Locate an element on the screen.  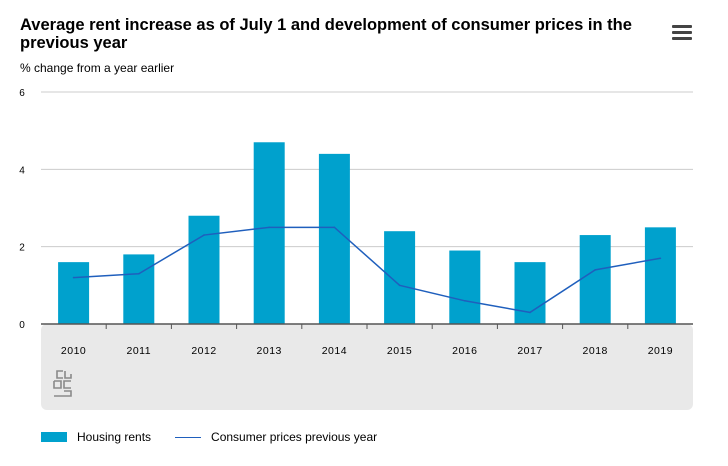
chart-subtitle: % change from a year earlier is located at coordinates (97, 68).